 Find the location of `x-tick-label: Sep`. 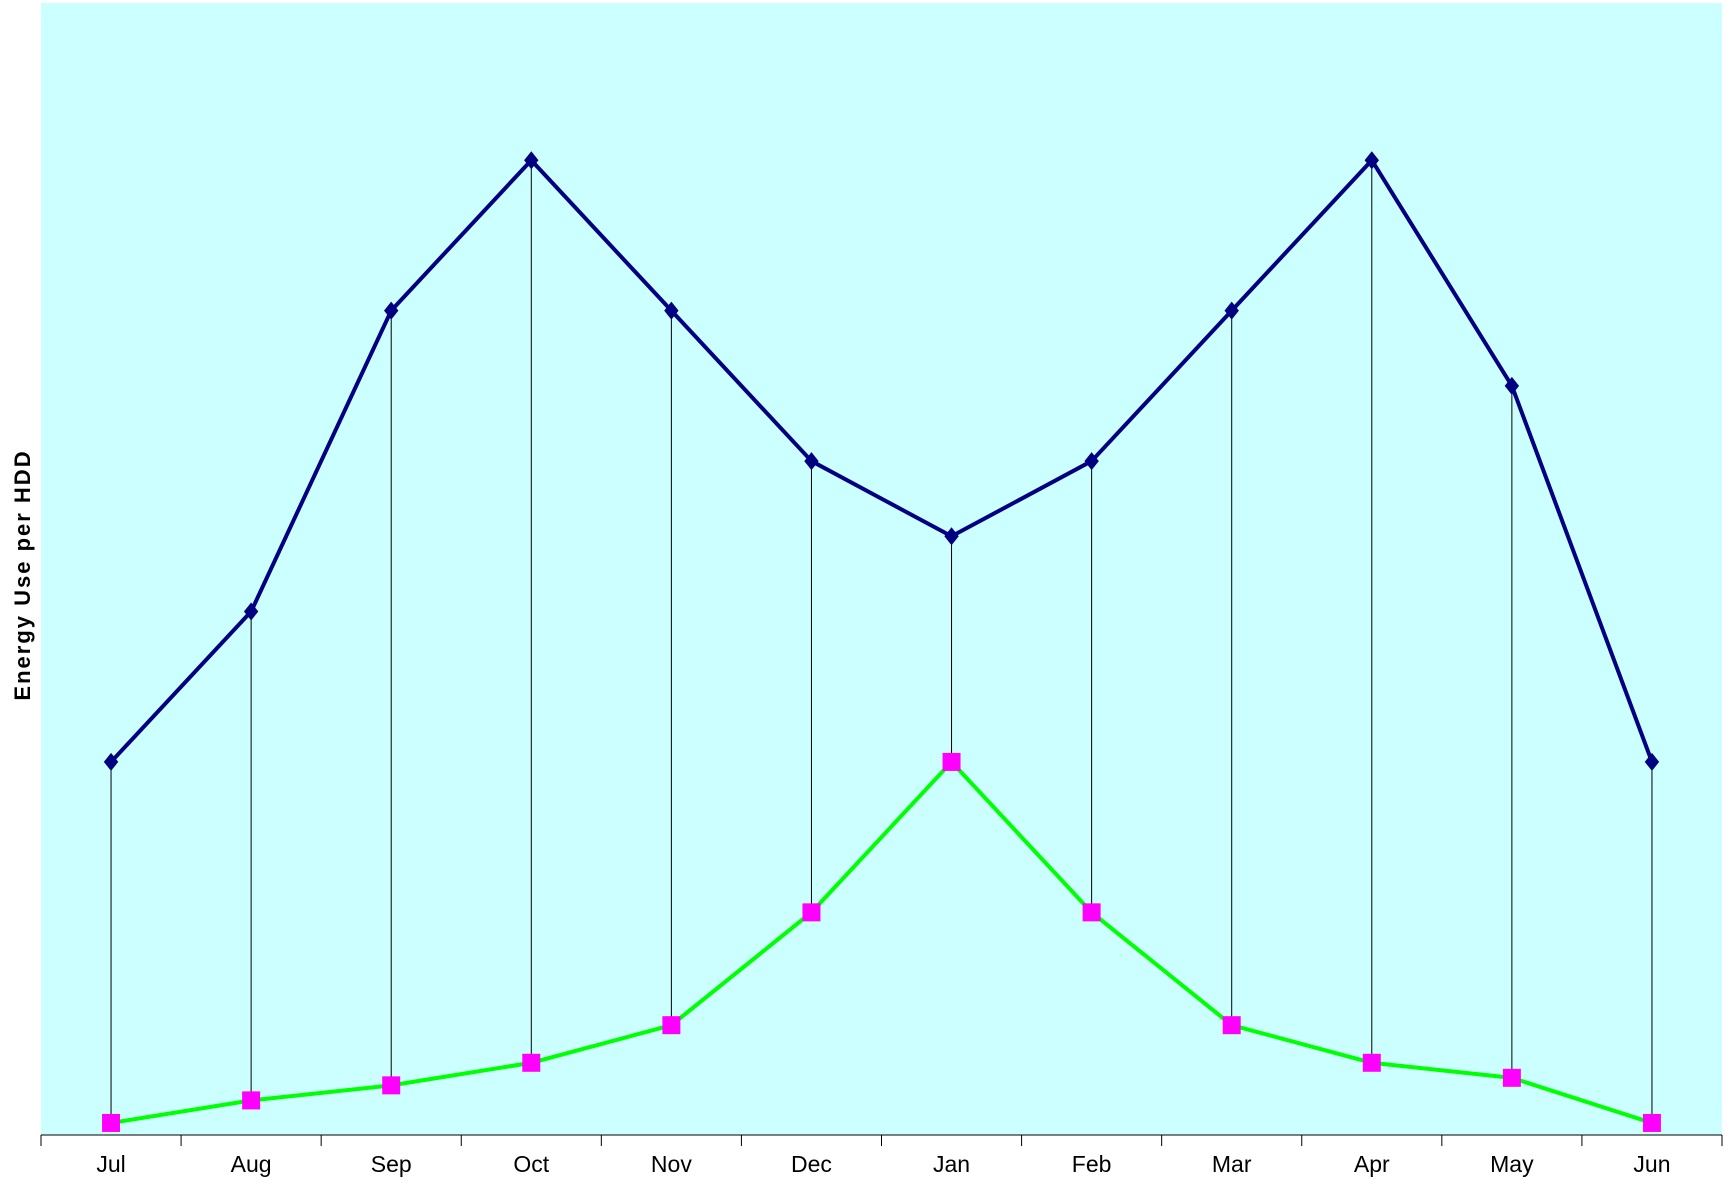

x-tick-label: Sep is located at coordinates (391, 1164).